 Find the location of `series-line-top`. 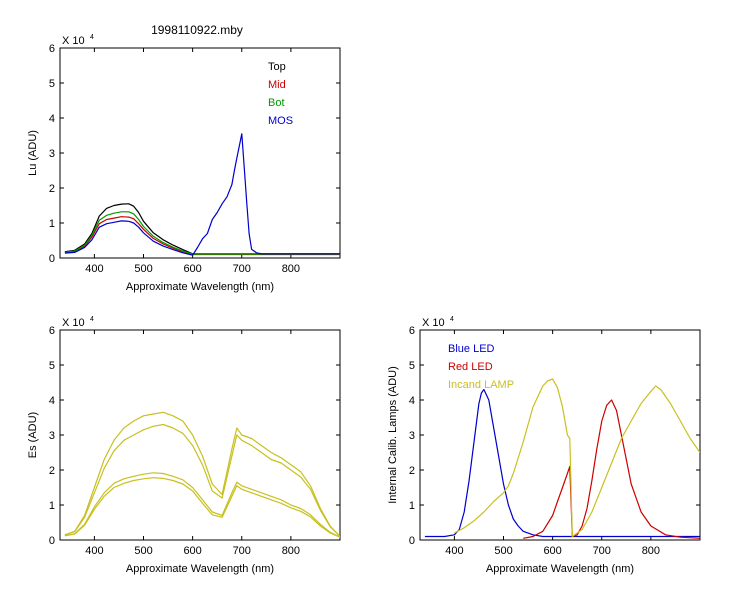

series-line-top is located at coordinates (202, 229).